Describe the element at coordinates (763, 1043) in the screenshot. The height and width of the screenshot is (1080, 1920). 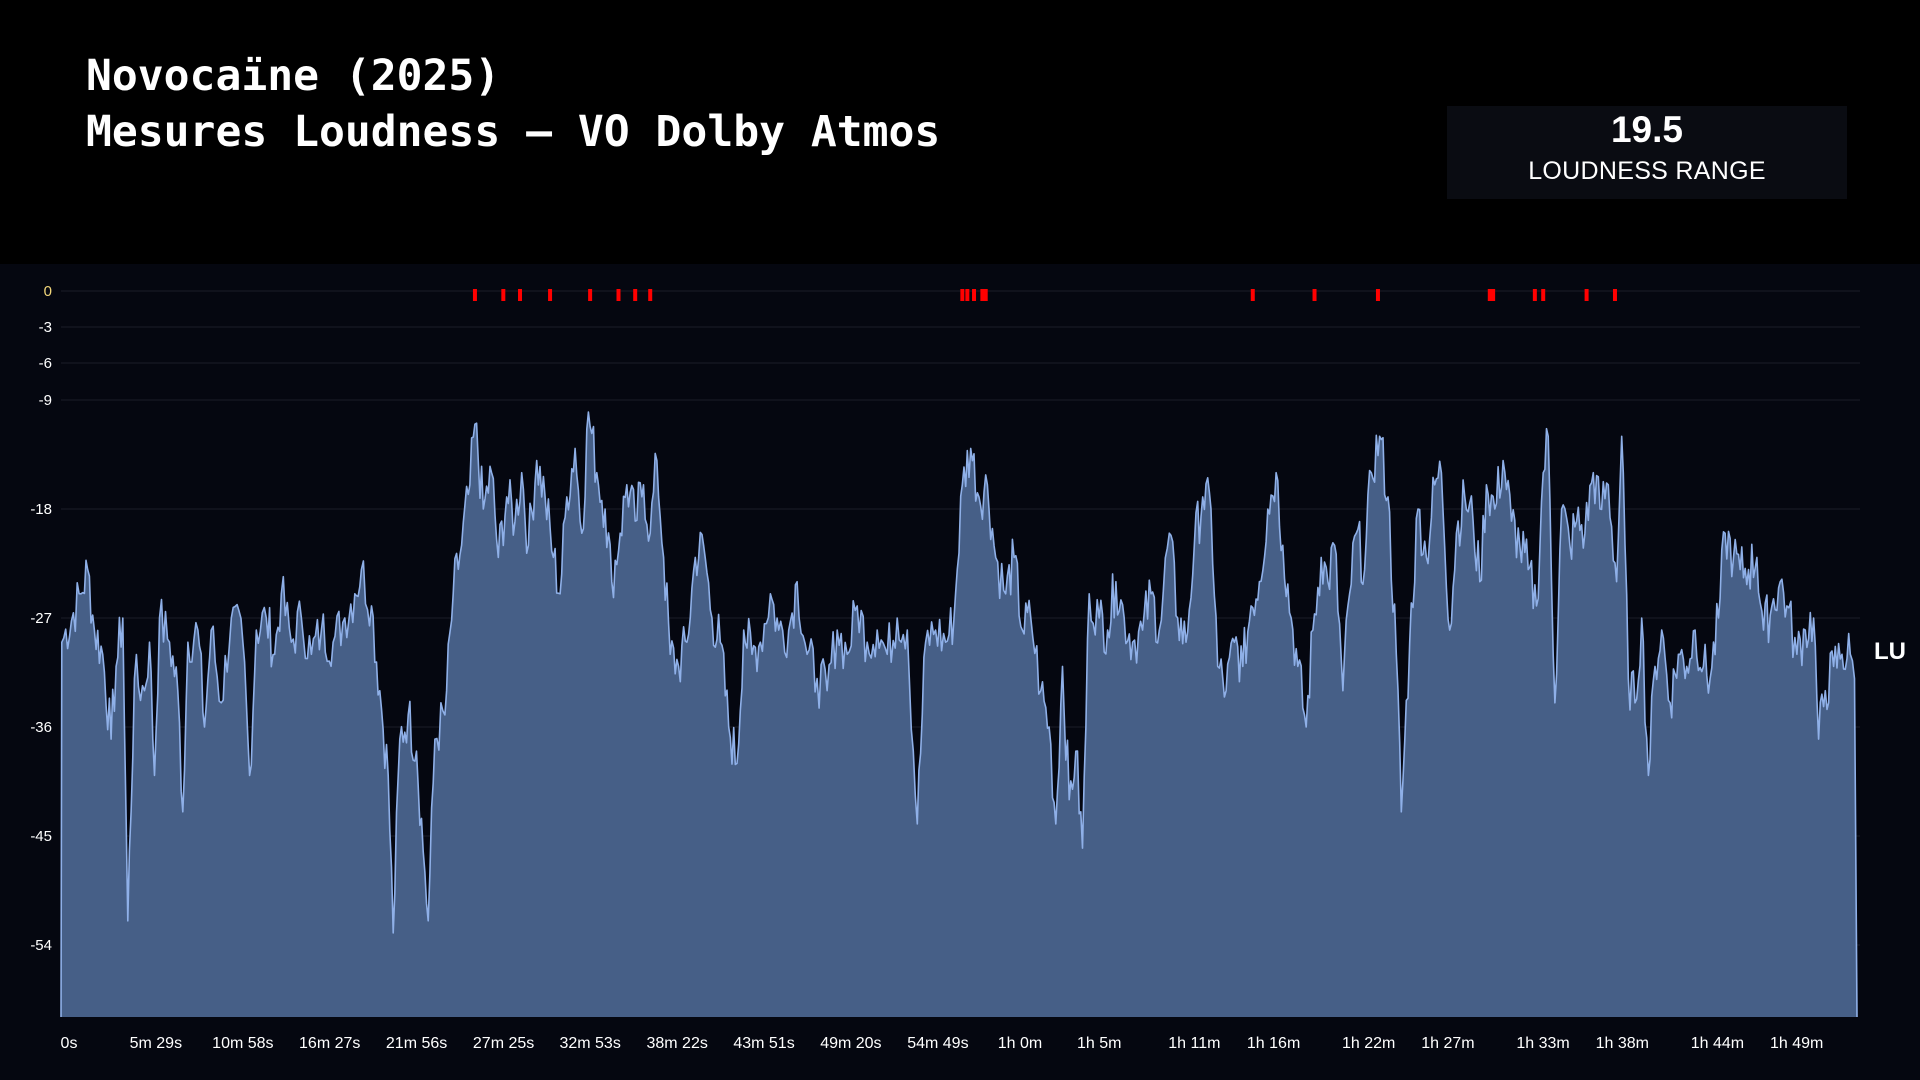
I see `x-tick-label: 43m 51s` at that location.